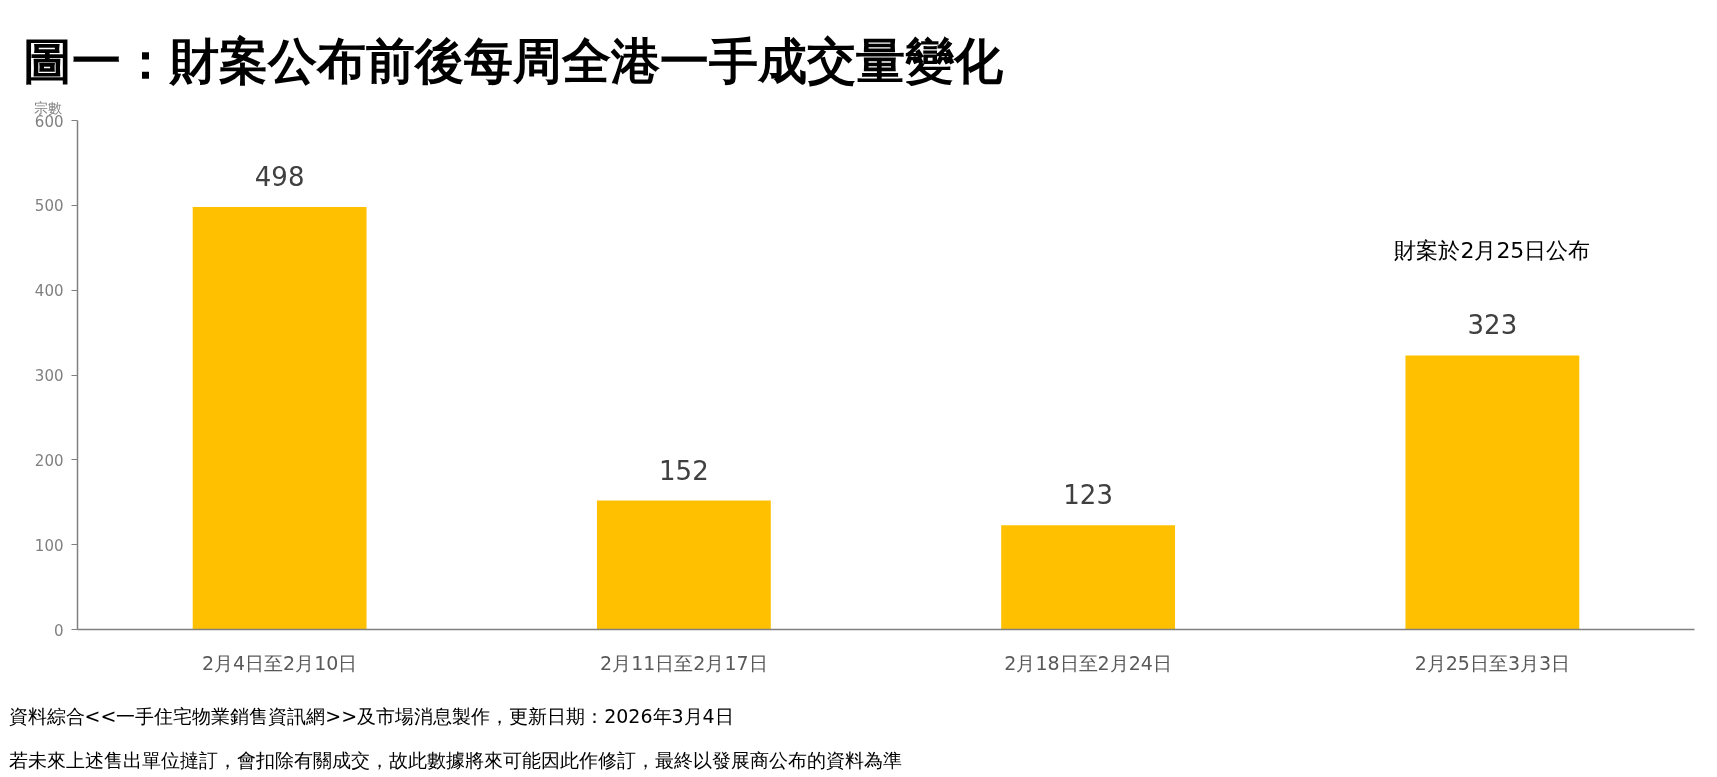 The height and width of the screenshot is (777, 1717). I want to click on y-tick-label: 400, so click(49, 291).